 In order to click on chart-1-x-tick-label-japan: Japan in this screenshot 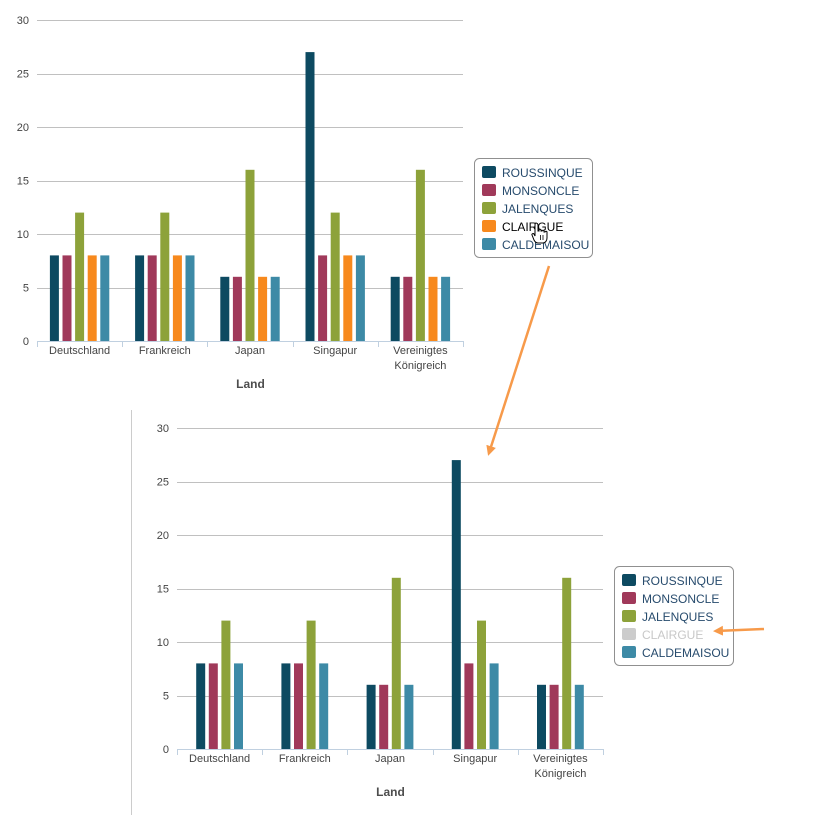, I will do `click(250, 351)`.